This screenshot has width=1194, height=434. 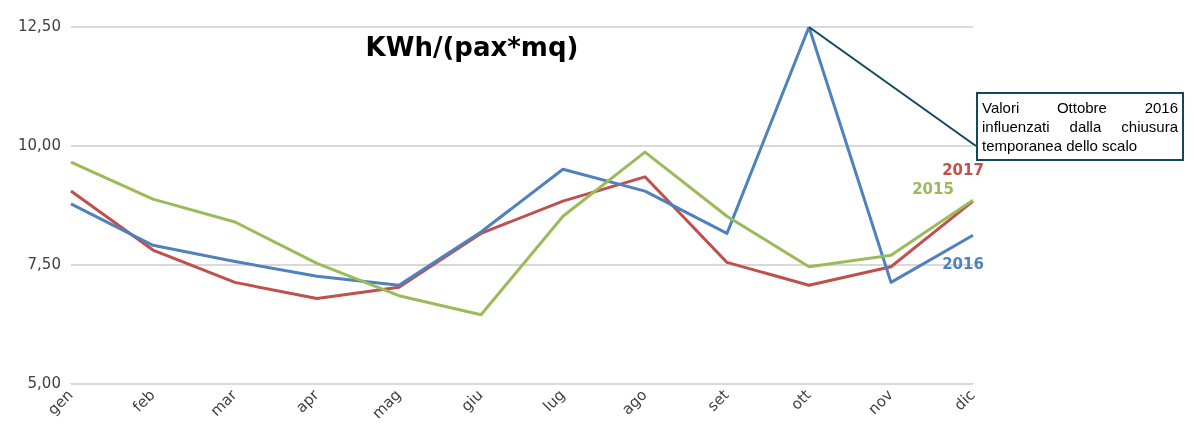 I want to click on chart-title: KWh/(pax*mq), so click(x=472, y=46).